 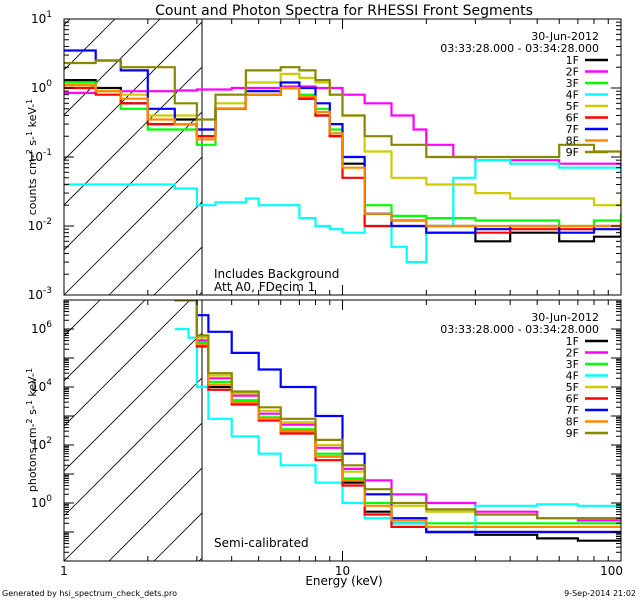 I want to click on x-tick-label: 10, so click(x=342, y=571).